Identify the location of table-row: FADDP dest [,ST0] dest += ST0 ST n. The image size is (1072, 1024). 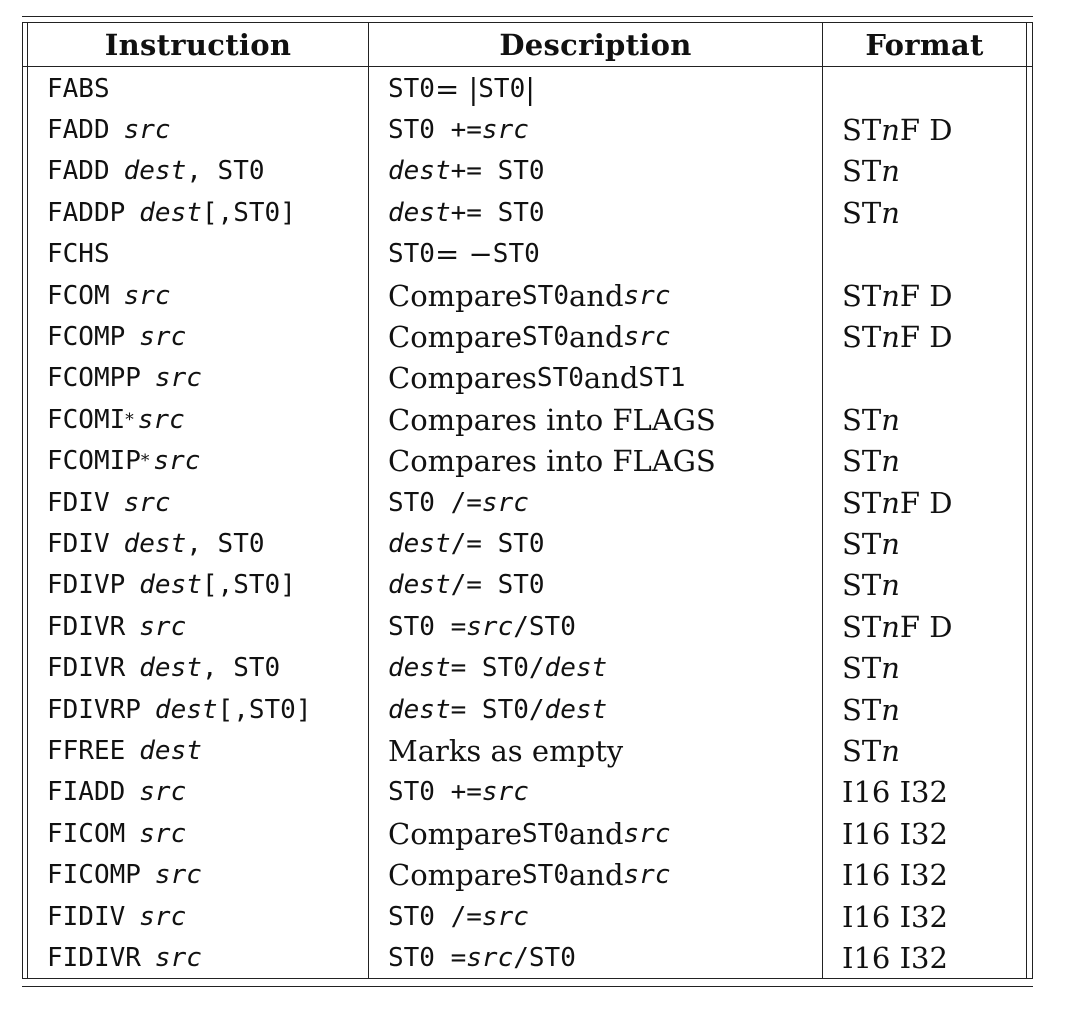
(527, 212).